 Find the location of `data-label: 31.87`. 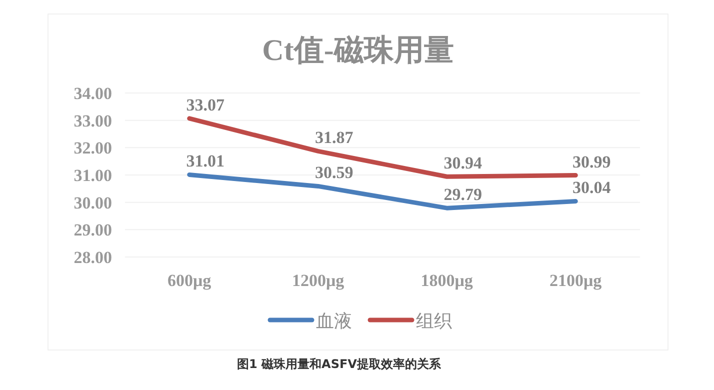

data-label: 31.87 is located at coordinates (334, 138).